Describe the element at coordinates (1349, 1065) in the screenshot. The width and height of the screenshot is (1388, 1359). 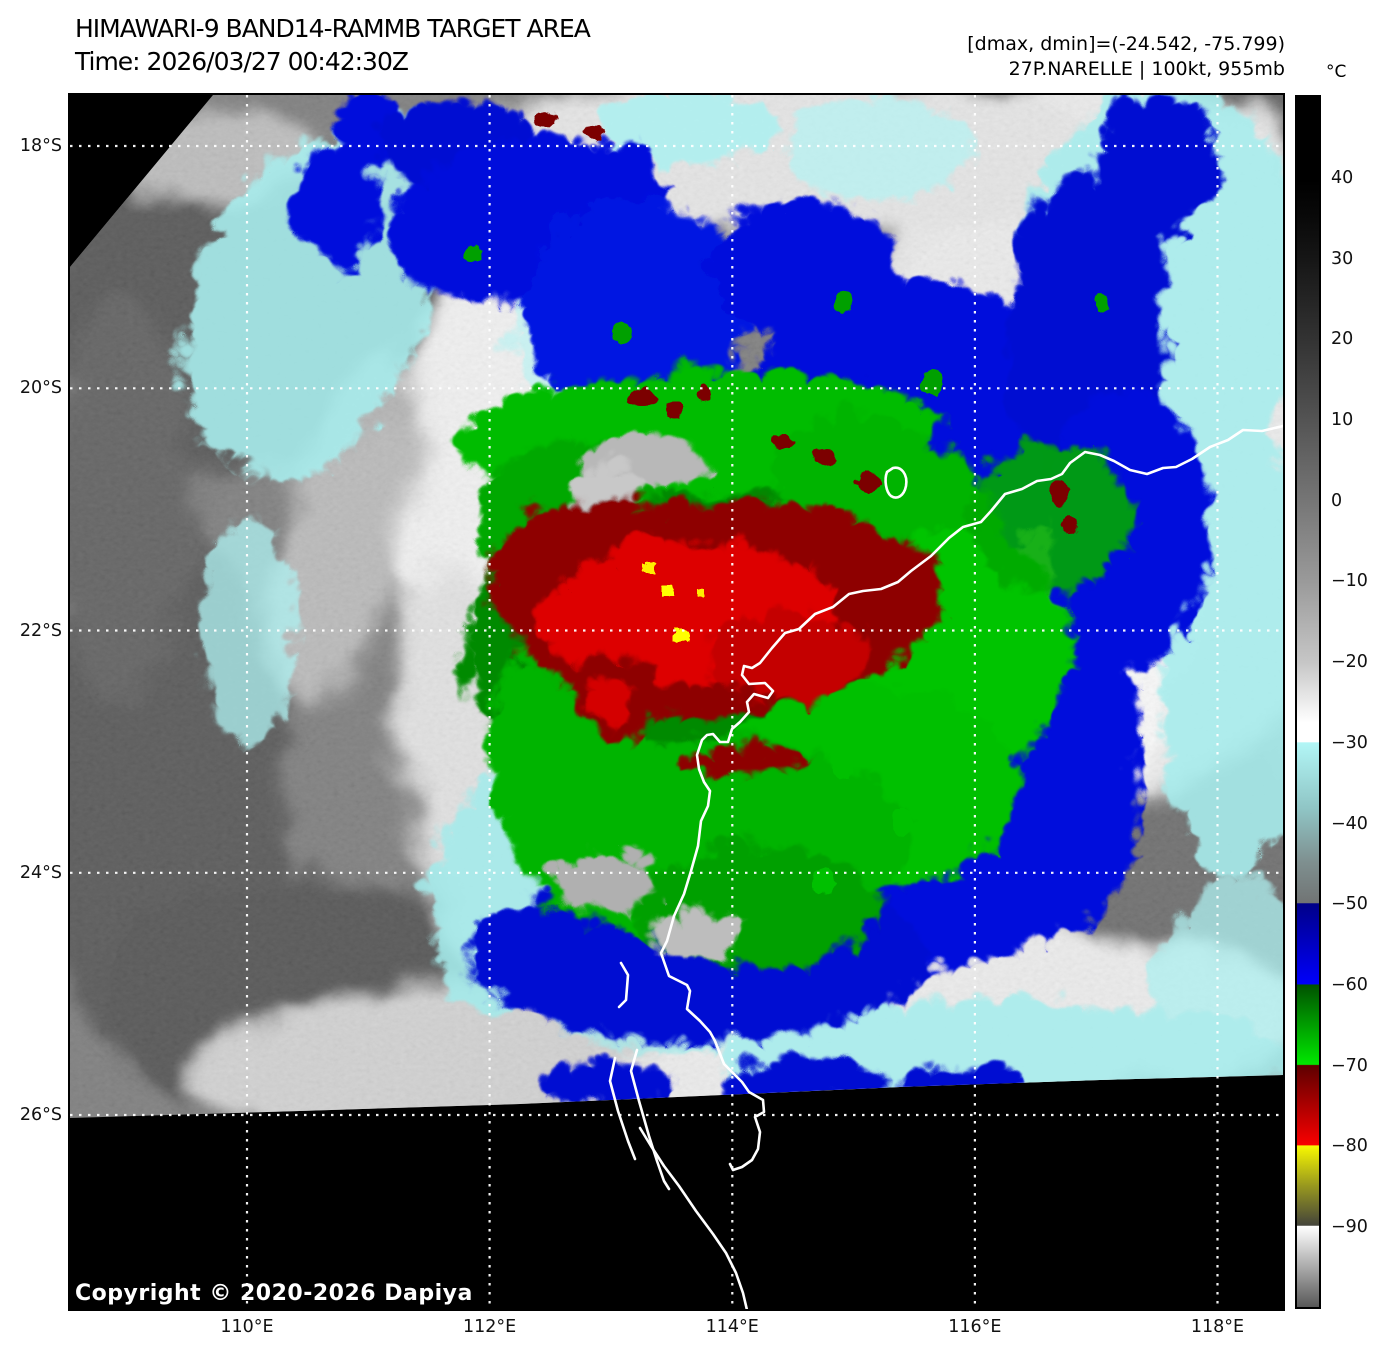
I see `colorbar-tick-label: −70` at that location.